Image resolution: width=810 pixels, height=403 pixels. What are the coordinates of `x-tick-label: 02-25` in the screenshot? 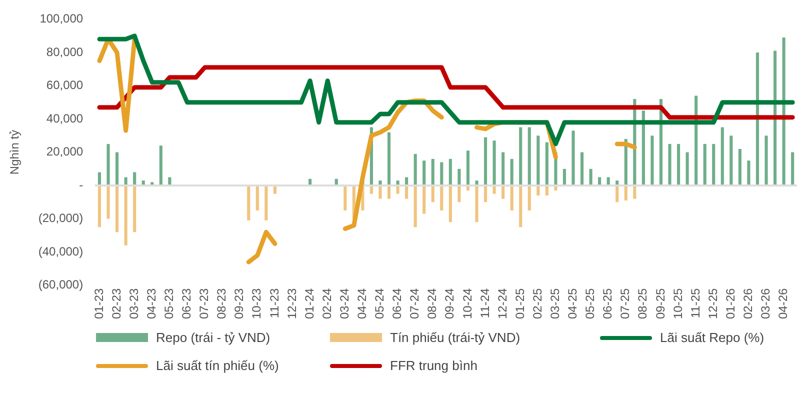 It's located at (537, 304).